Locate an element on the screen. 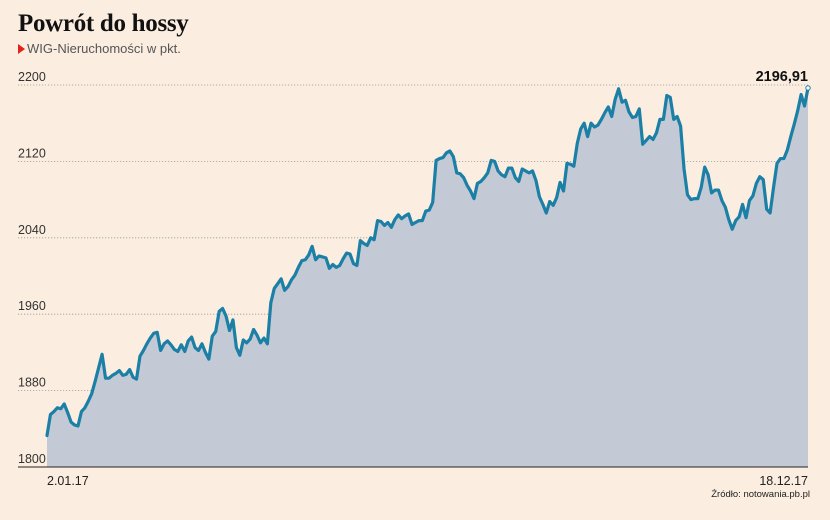 This screenshot has height=520, width=830. last-value-label: 2196,91 is located at coordinates (782, 77).